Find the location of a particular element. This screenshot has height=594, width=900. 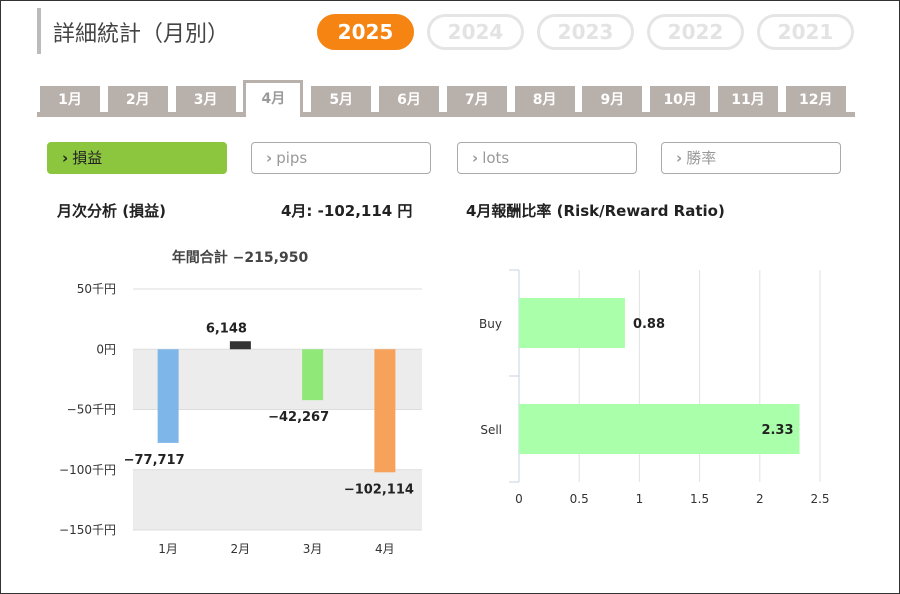

bar-1月 is located at coordinates (168, 396).